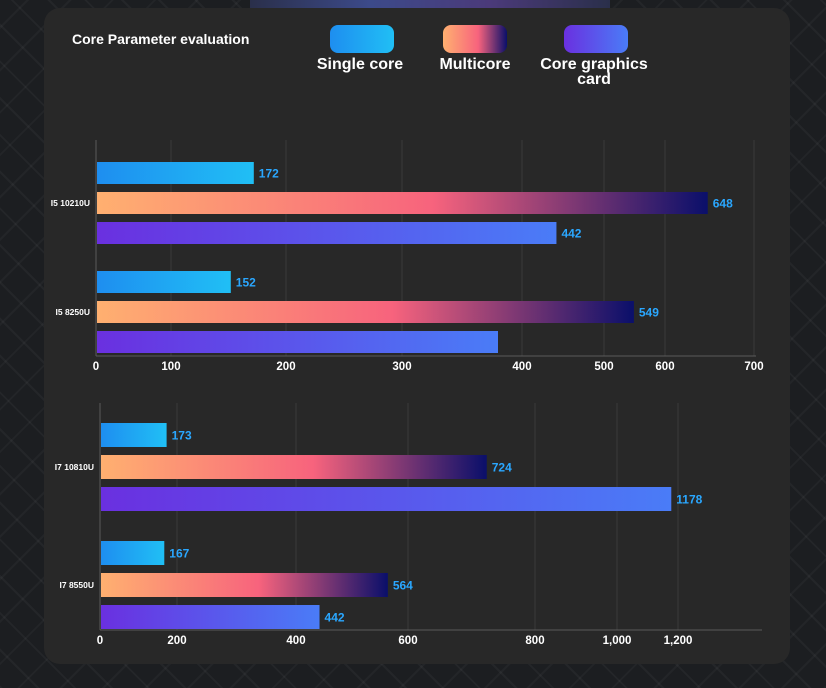 The width and height of the screenshot is (826, 688). Describe the element at coordinates (74, 467) in the screenshot. I see `category-label-i7-10810u: I7 10810U` at that location.